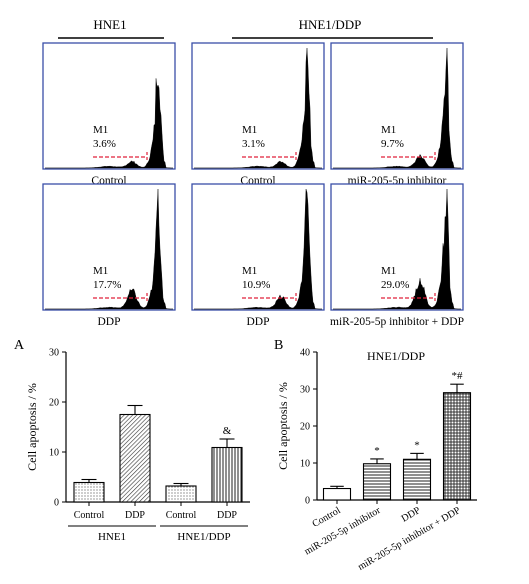 This screenshot has height=584, width=529. I want to click on x-tick-label-3: Control, so click(181, 515).